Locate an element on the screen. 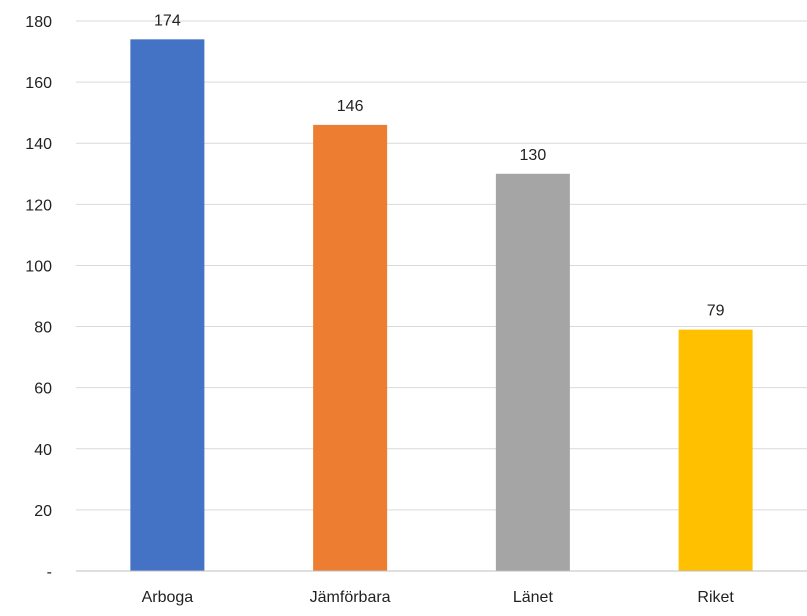 The width and height of the screenshot is (807, 616). y-tick-label: 80 is located at coordinates (43, 328).